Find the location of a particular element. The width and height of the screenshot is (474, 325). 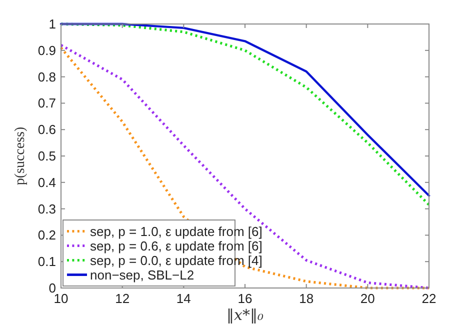

y-tick-label: 0.8 is located at coordinates (47, 76).